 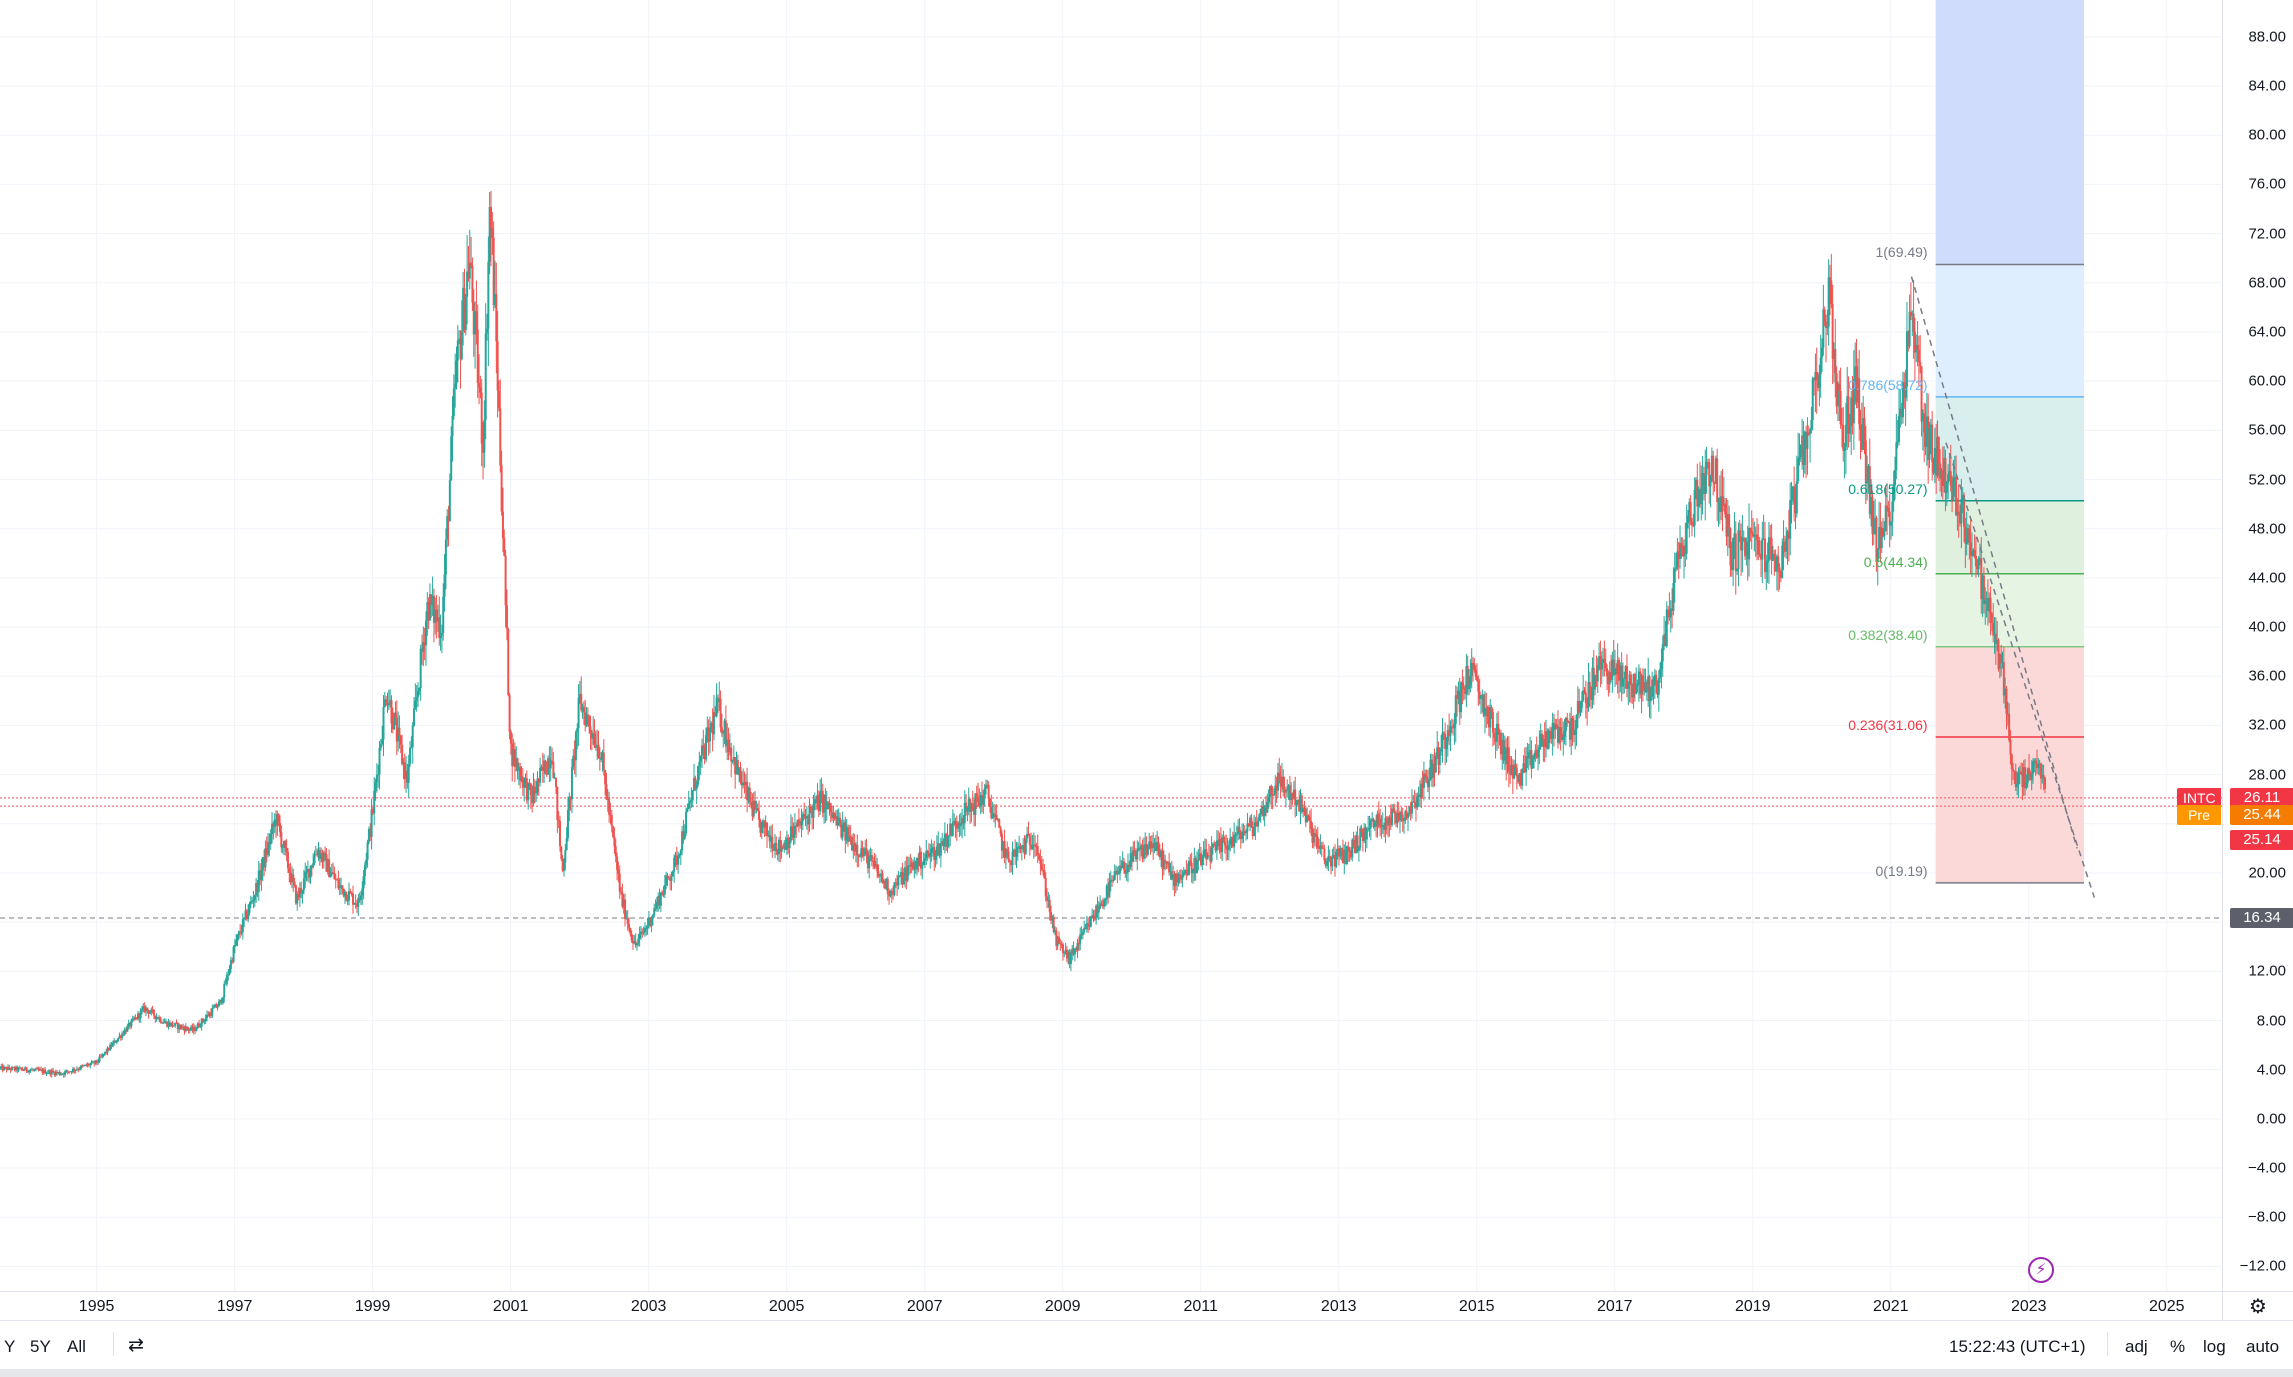 I want to click on gear-icon: ⚙, so click(x=2258, y=1307).